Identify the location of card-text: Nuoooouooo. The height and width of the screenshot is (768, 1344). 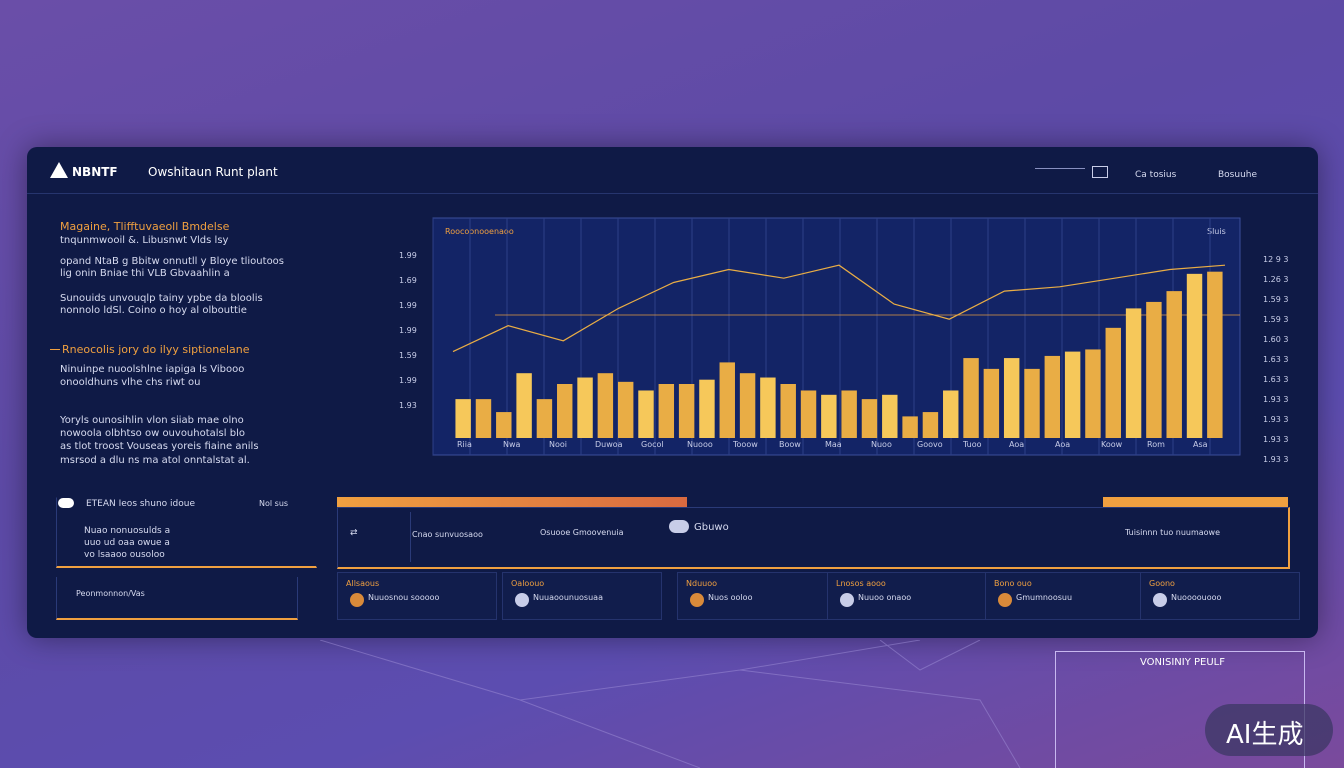
(1196, 597).